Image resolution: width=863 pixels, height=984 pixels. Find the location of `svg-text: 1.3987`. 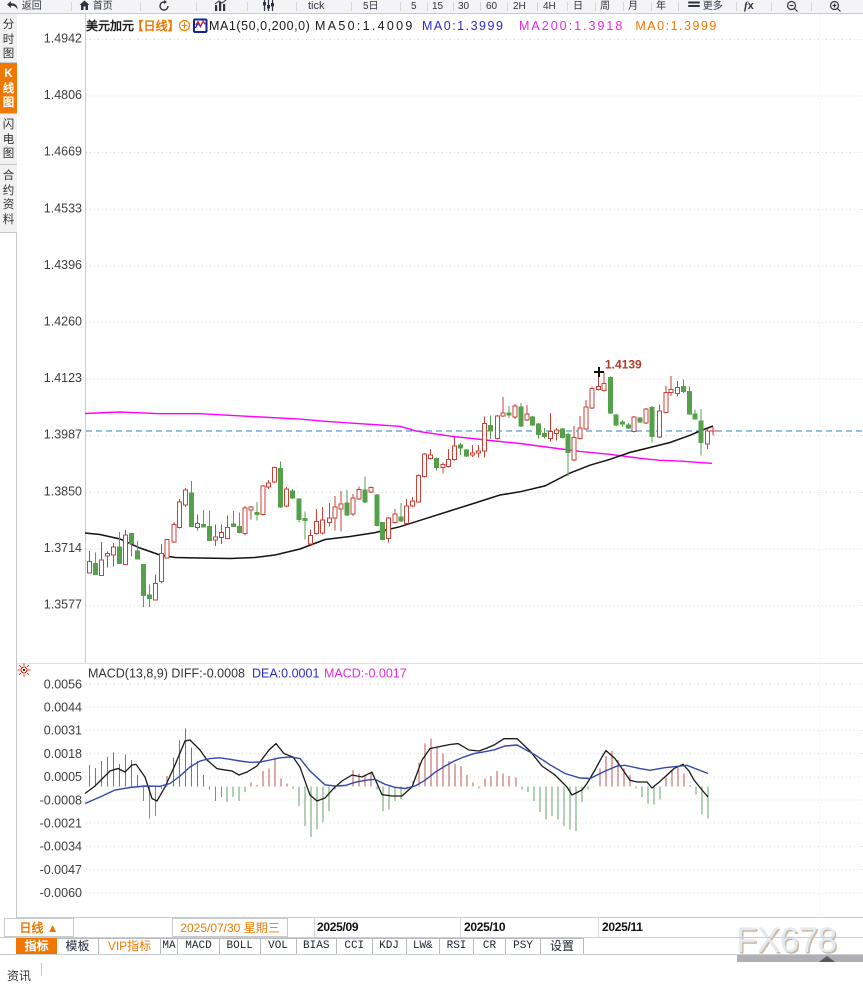

svg-text: 1.3987 is located at coordinates (63, 435).